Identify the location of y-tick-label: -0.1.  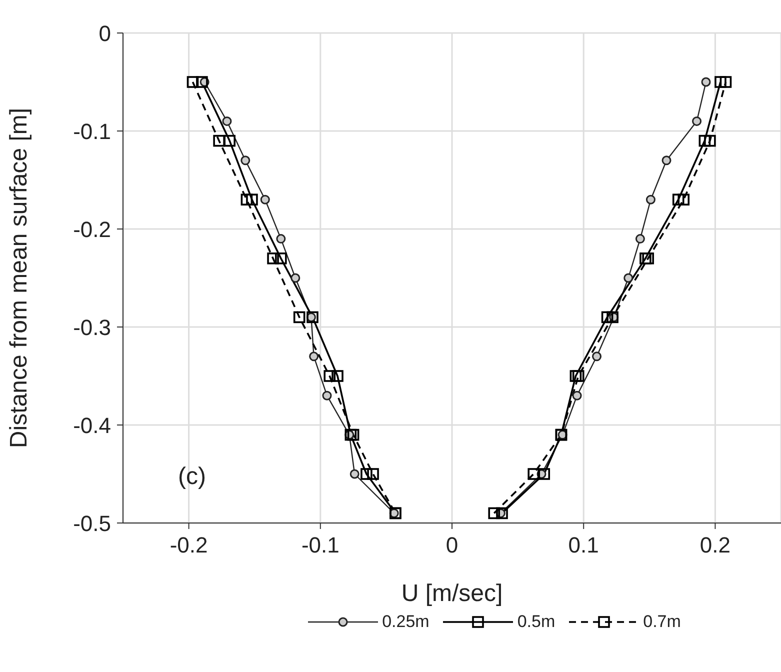
(92, 131).